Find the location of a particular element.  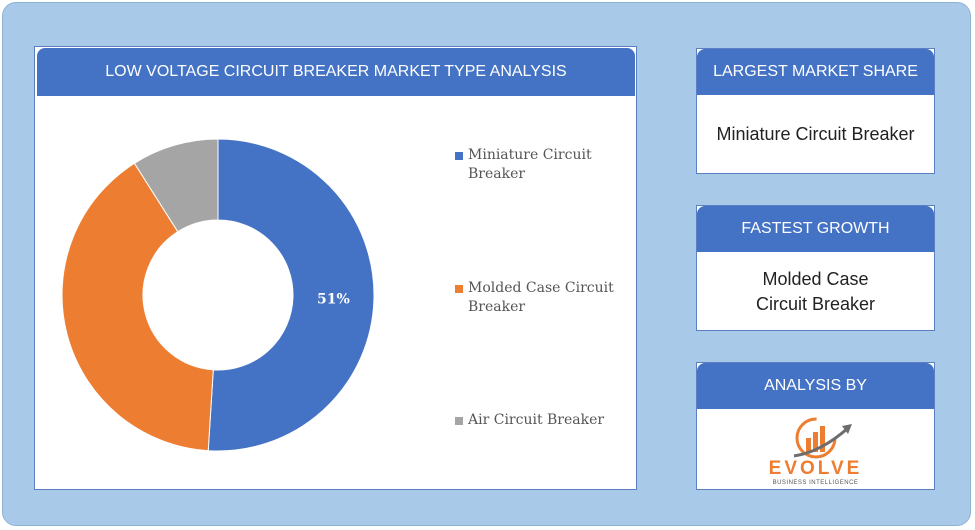

logo-name: EVOLVE is located at coordinates (815, 468).